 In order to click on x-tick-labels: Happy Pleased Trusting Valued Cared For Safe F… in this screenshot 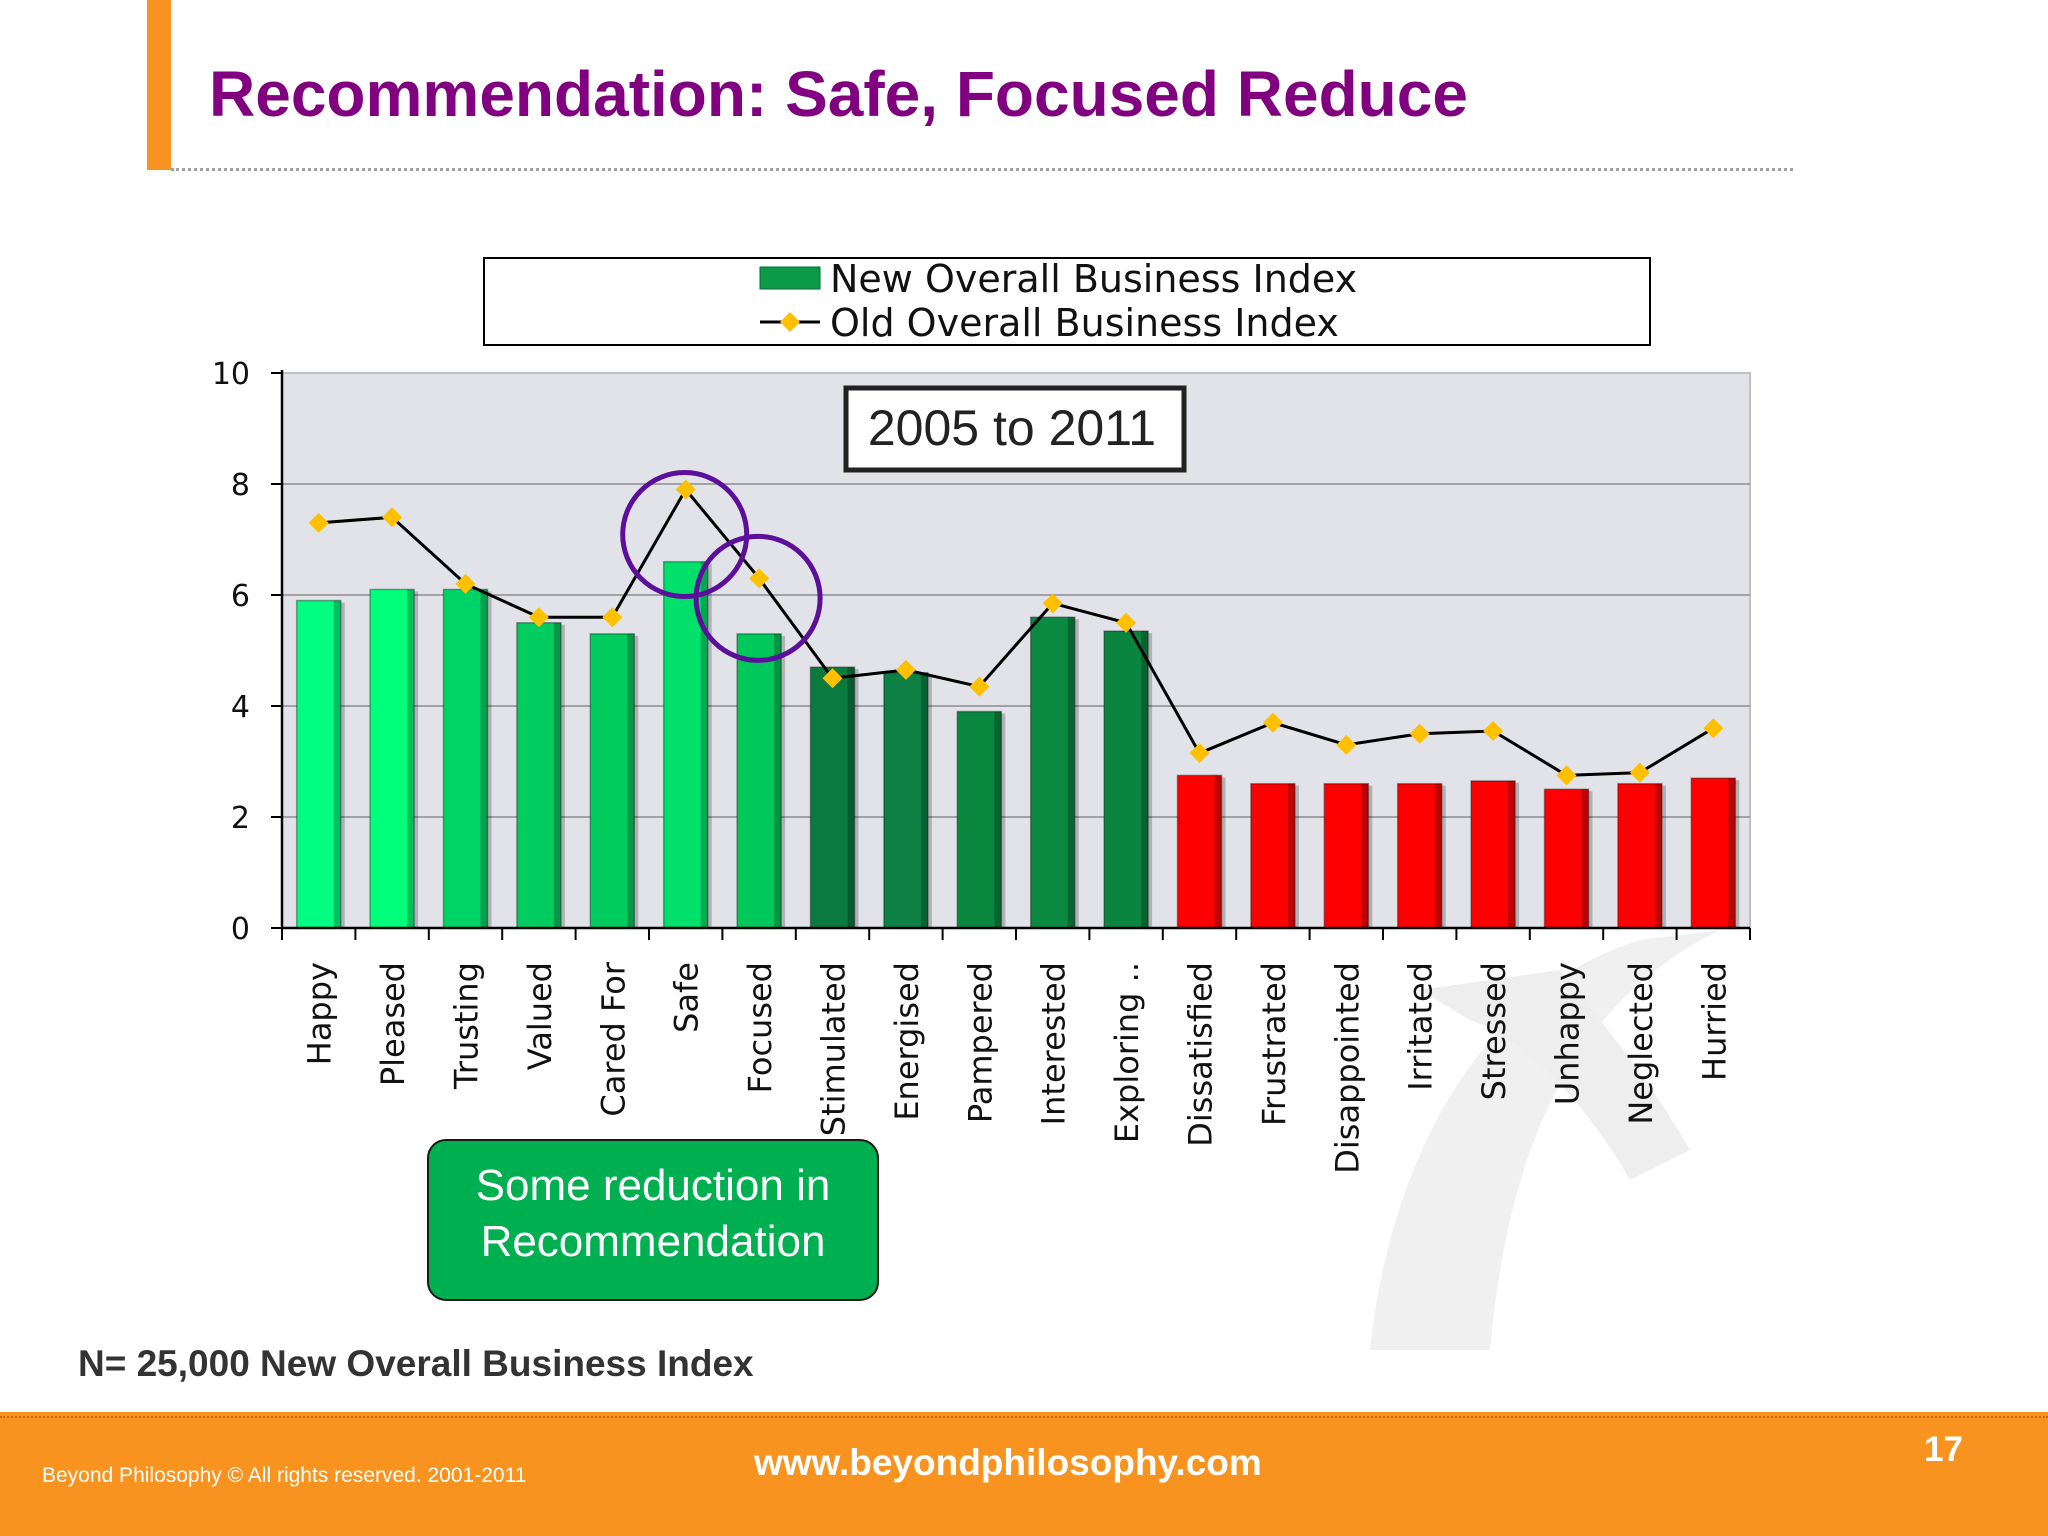, I will do `click(1017, 1067)`.